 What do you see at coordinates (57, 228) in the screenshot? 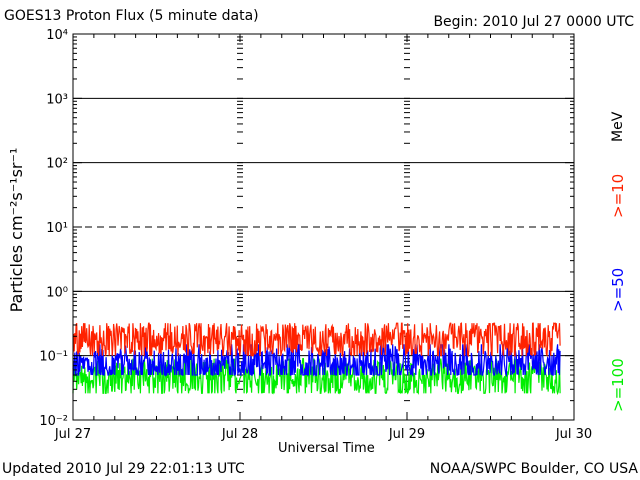
I see `y-tick-label: 10¹` at bounding box center [57, 228].